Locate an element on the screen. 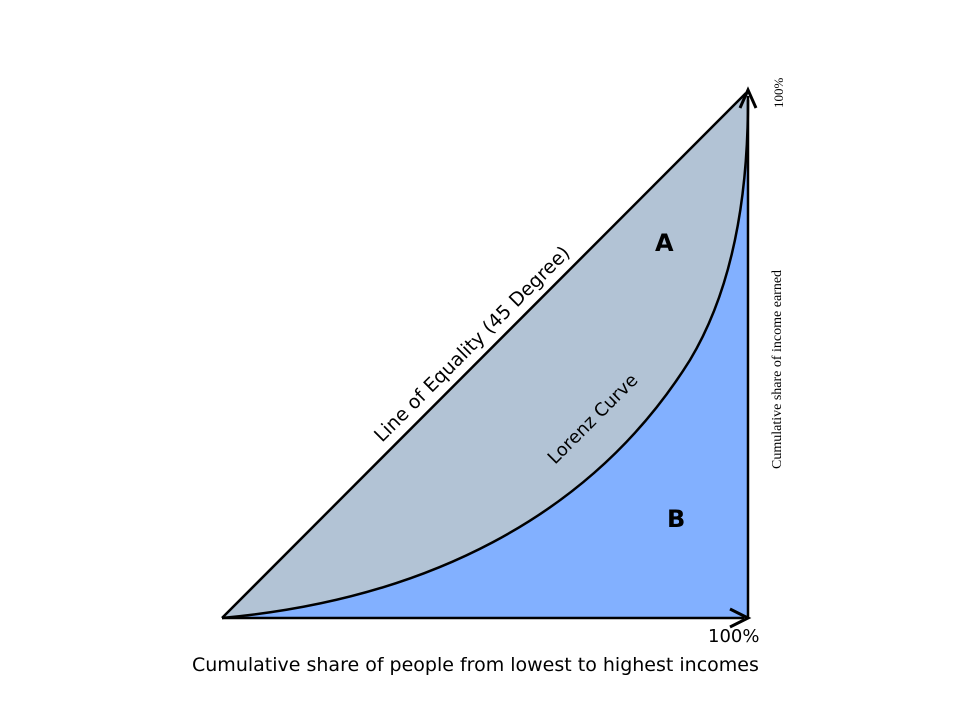 The image size is (960, 720). region-b-label: B is located at coordinates (676, 519).